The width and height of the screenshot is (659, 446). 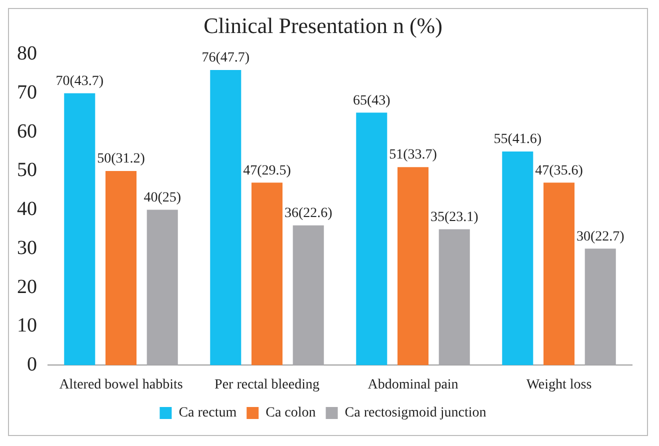 What do you see at coordinates (413, 155) in the screenshot?
I see `data-label: 51(33.7)` at bounding box center [413, 155].